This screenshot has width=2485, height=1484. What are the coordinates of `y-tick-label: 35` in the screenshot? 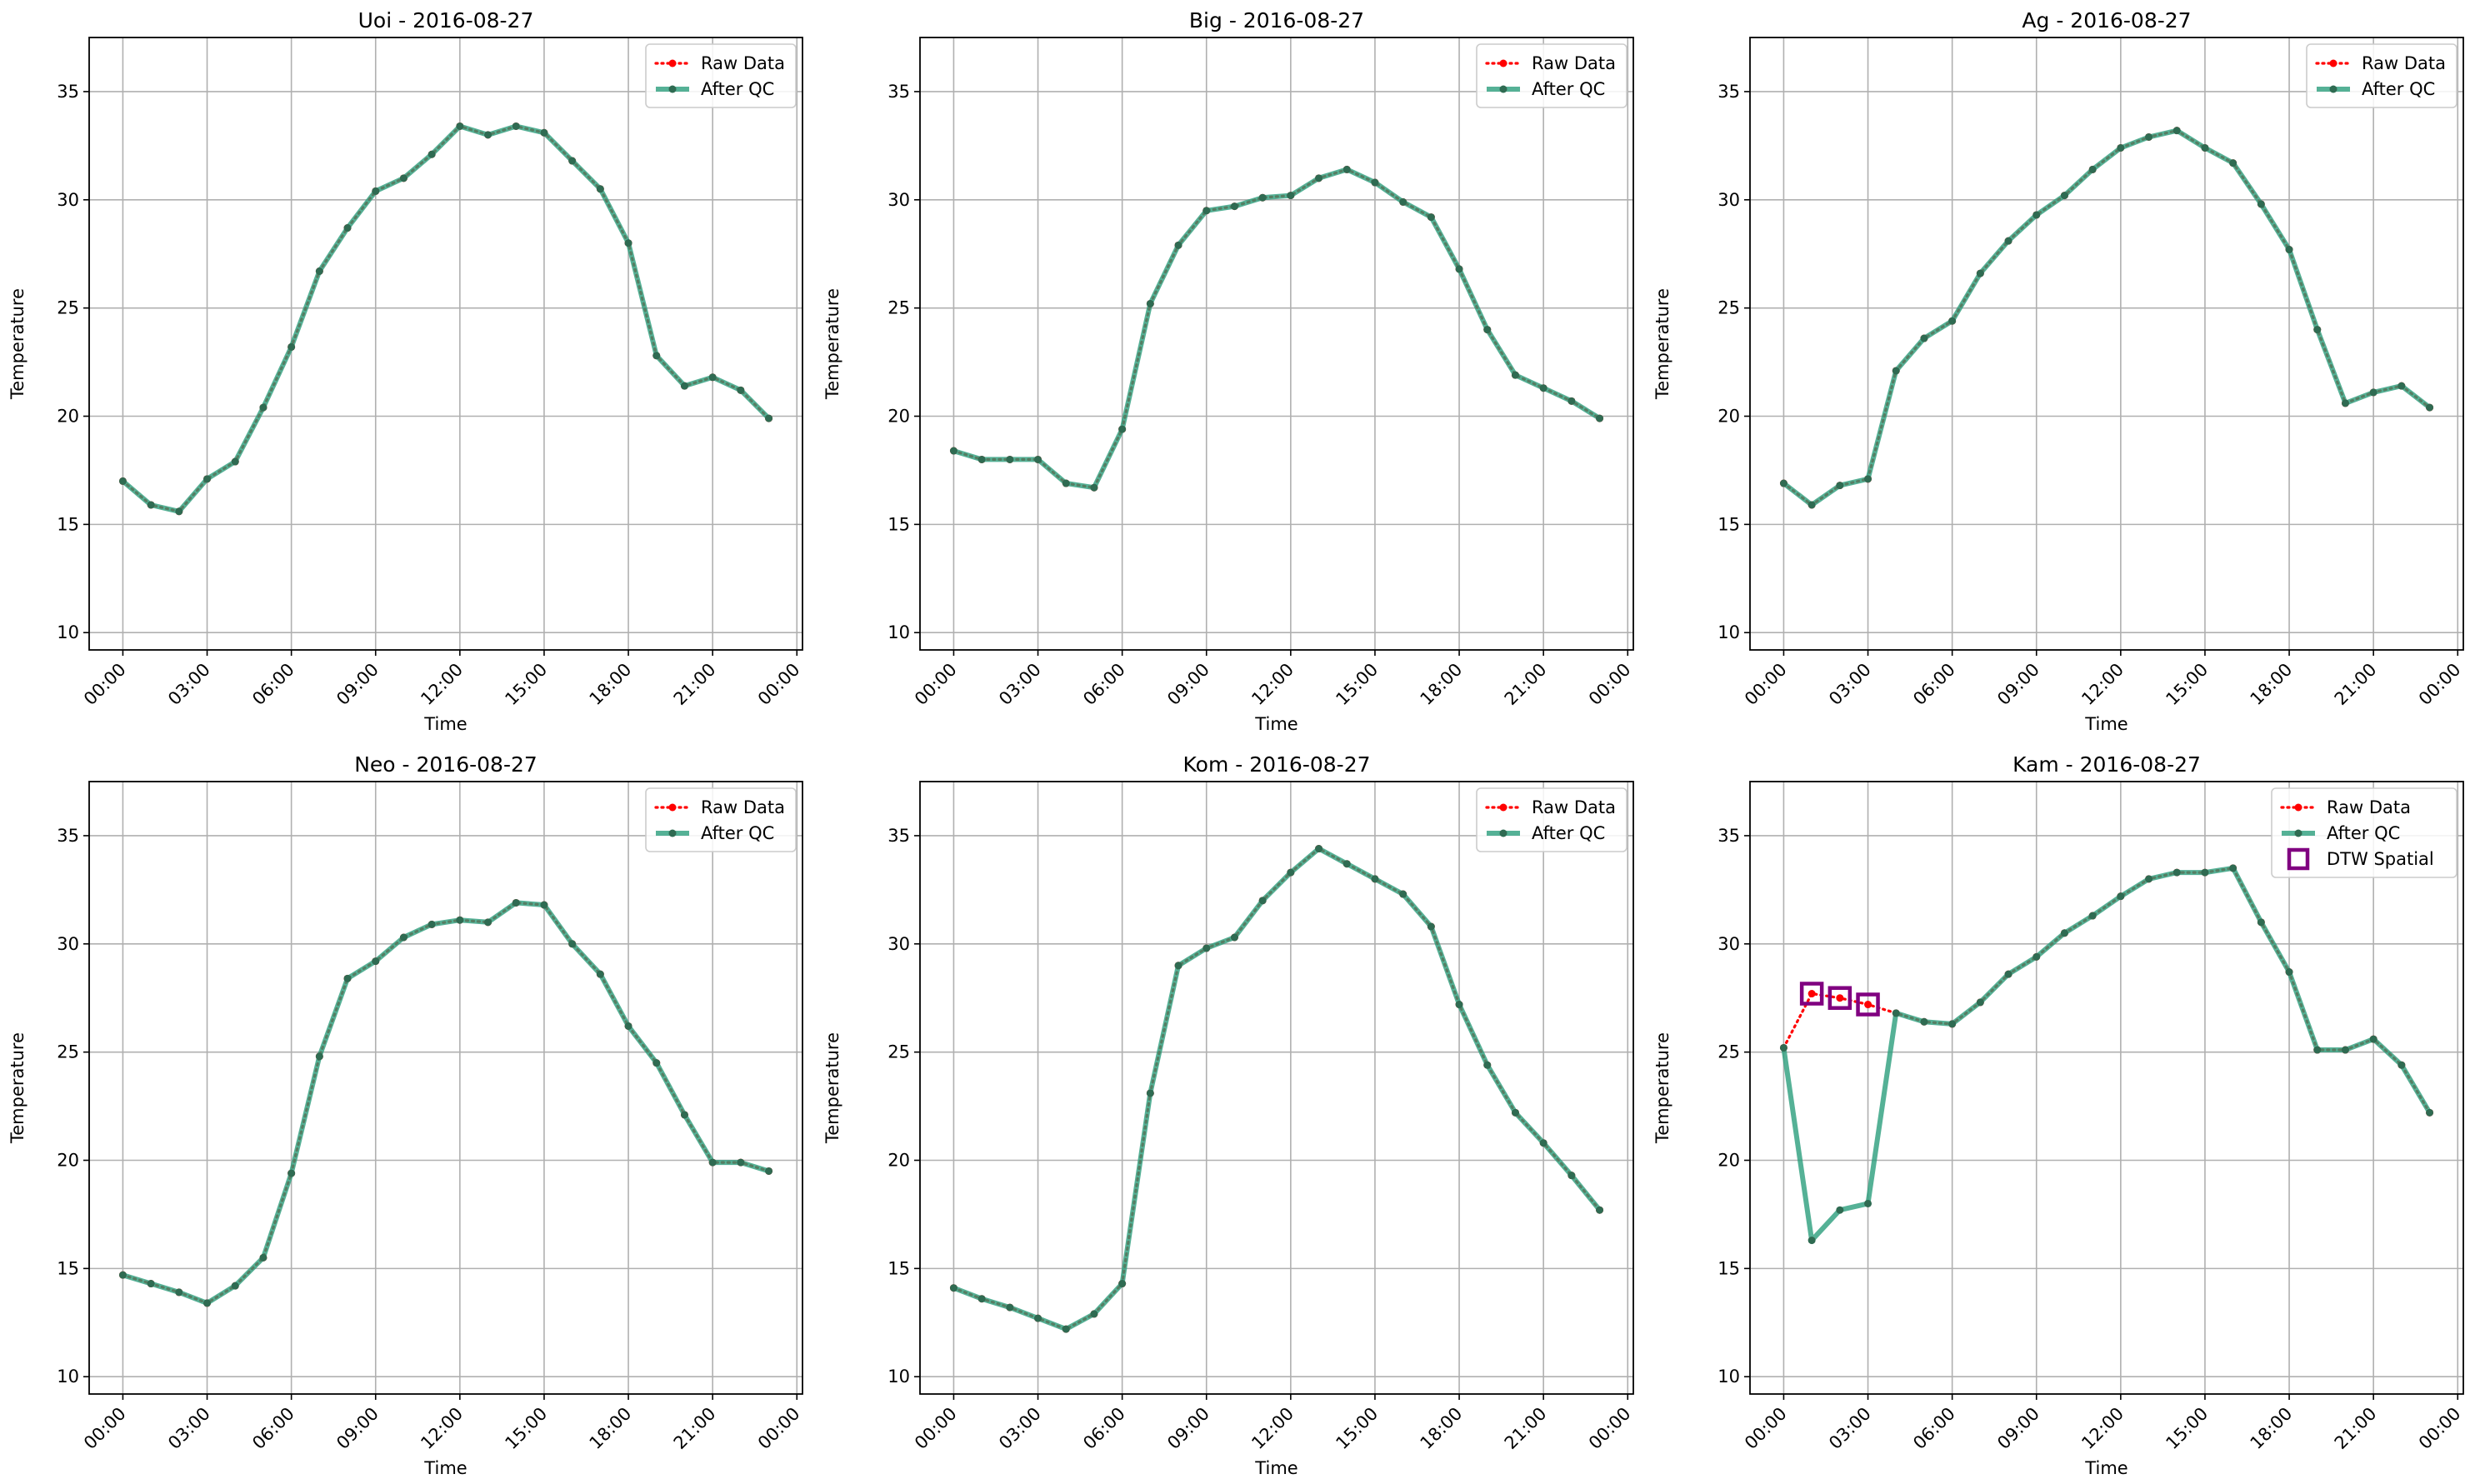 It's located at (899, 92).